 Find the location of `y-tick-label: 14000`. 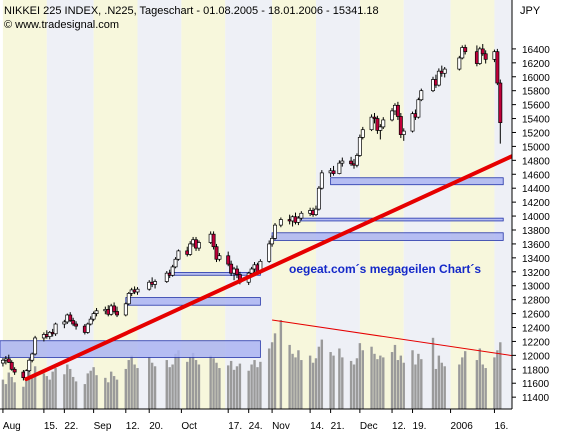

y-tick-label: 14000 is located at coordinates (536, 217).